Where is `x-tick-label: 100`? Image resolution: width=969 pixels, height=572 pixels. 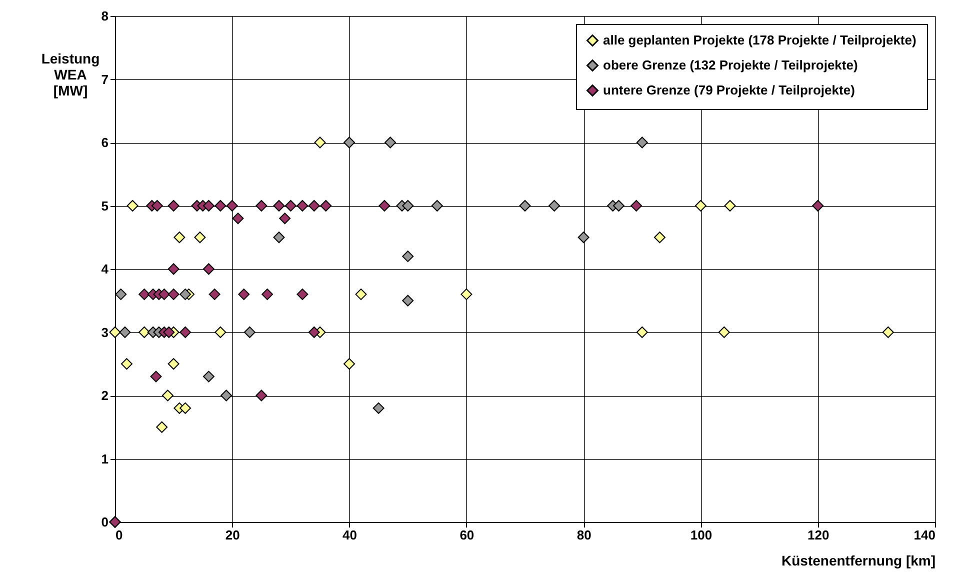 x-tick-label: 100 is located at coordinates (701, 535).